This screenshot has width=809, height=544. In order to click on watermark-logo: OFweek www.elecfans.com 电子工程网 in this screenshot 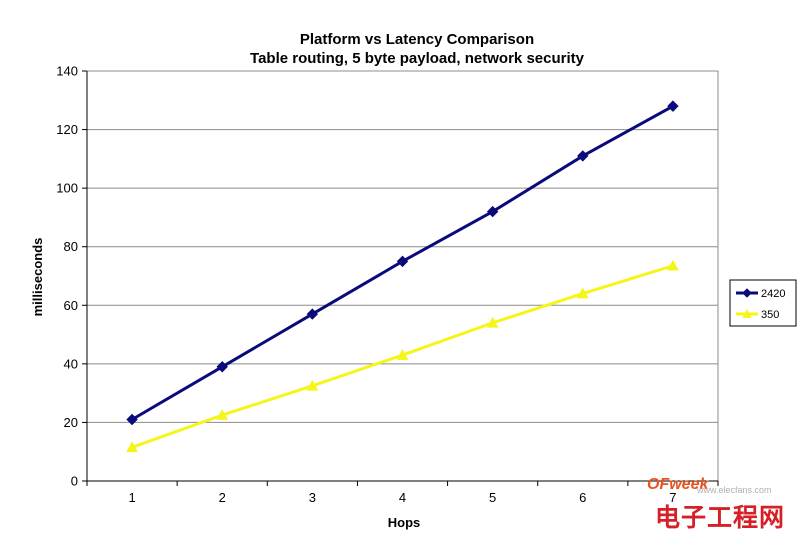, I will do `click(725, 507)`.